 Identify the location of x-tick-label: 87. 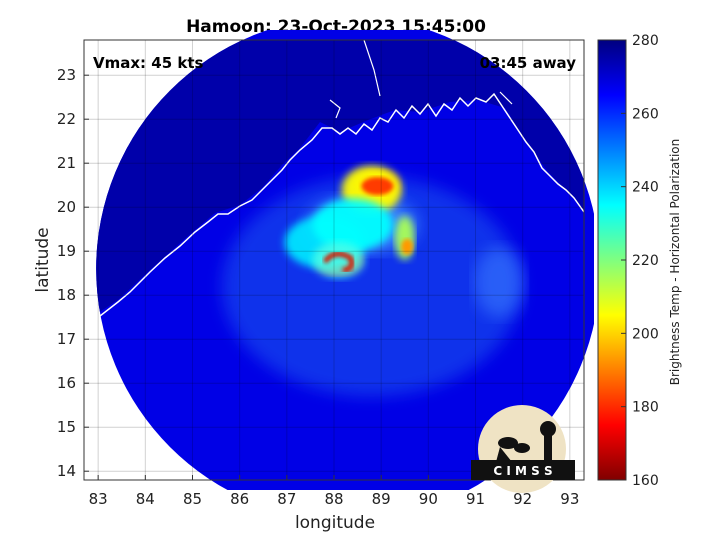
(286, 499).